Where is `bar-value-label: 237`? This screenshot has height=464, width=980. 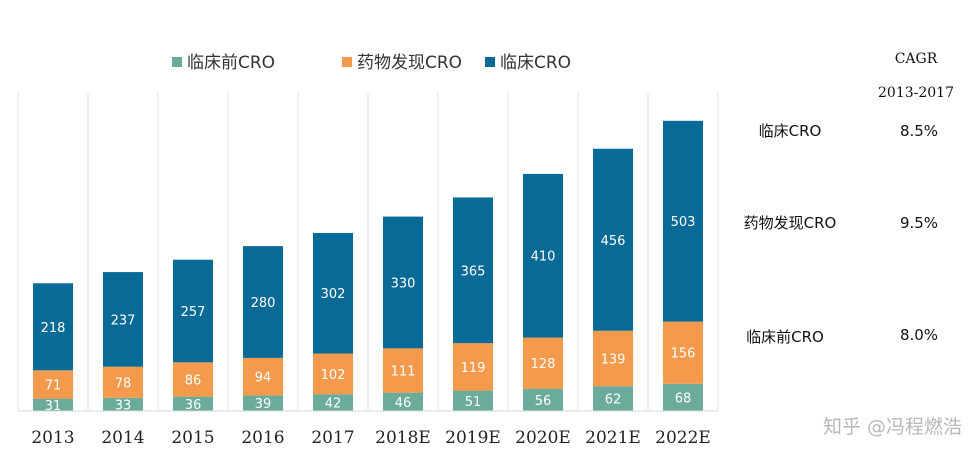
bar-value-label: 237 is located at coordinates (123, 320).